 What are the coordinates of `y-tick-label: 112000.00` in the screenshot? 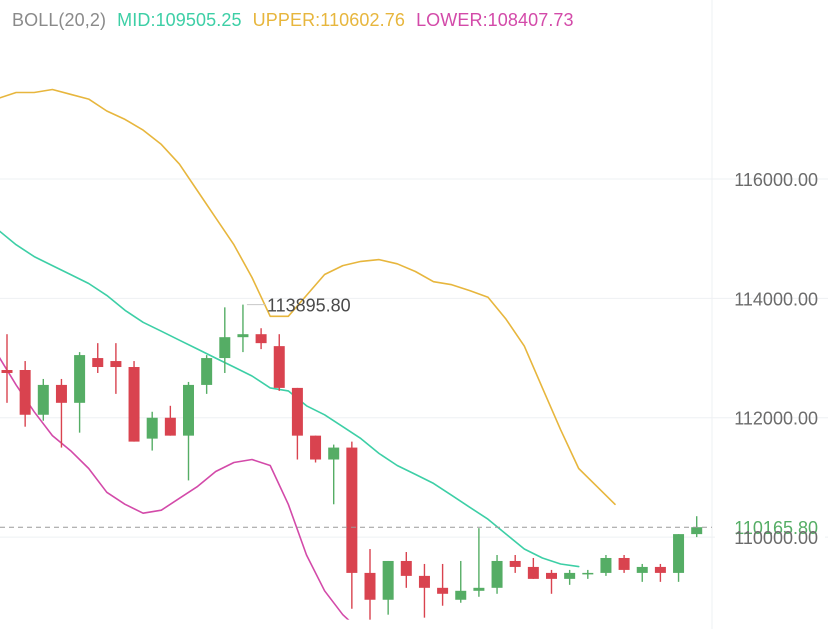 It's located at (776, 419).